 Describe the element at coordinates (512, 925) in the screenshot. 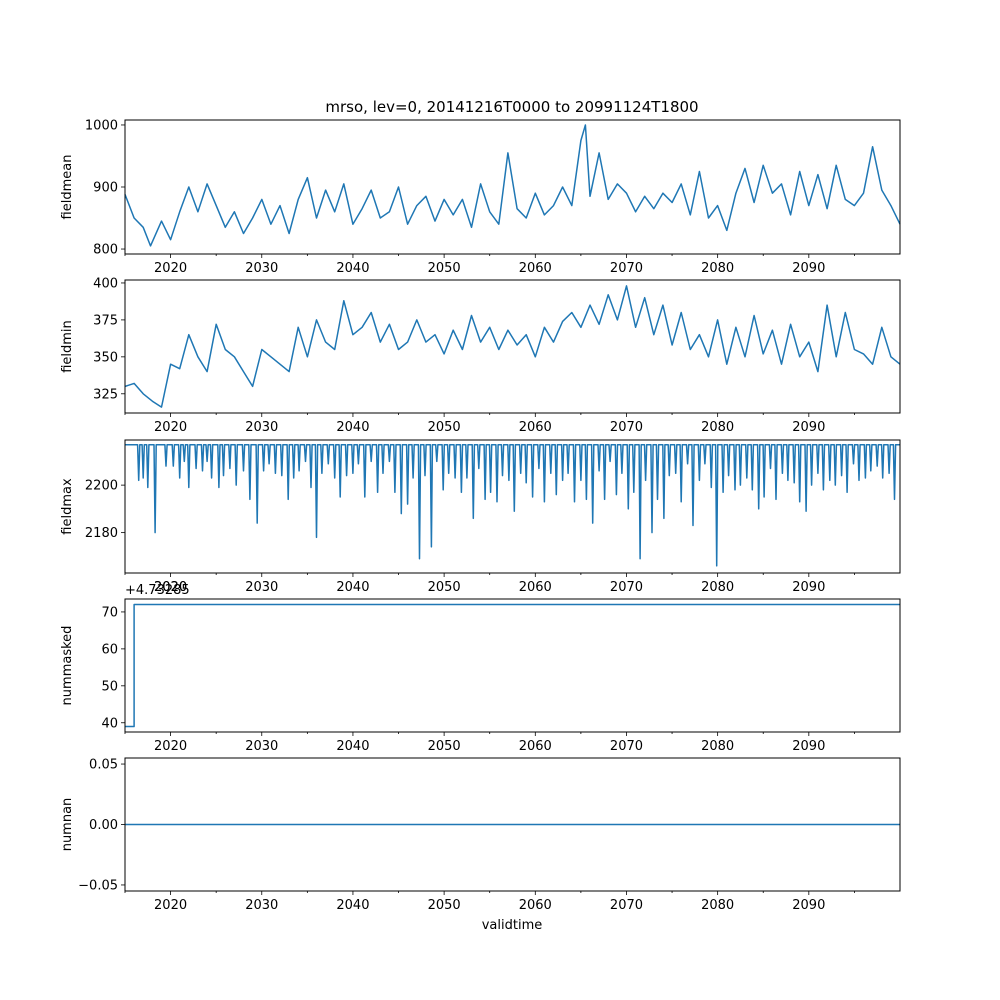

I see `x-axis-label: validtime` at that location.